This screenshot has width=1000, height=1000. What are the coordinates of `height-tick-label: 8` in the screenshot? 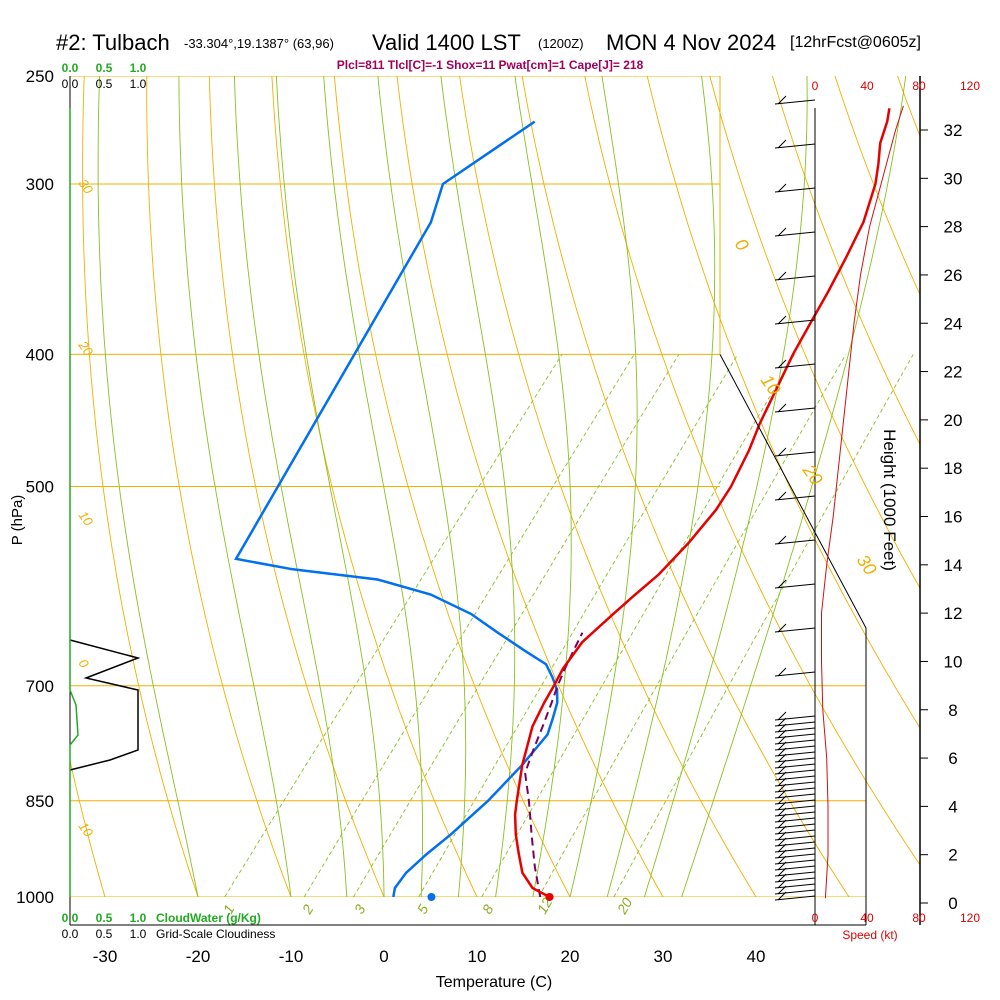 It's located at (952, 710).